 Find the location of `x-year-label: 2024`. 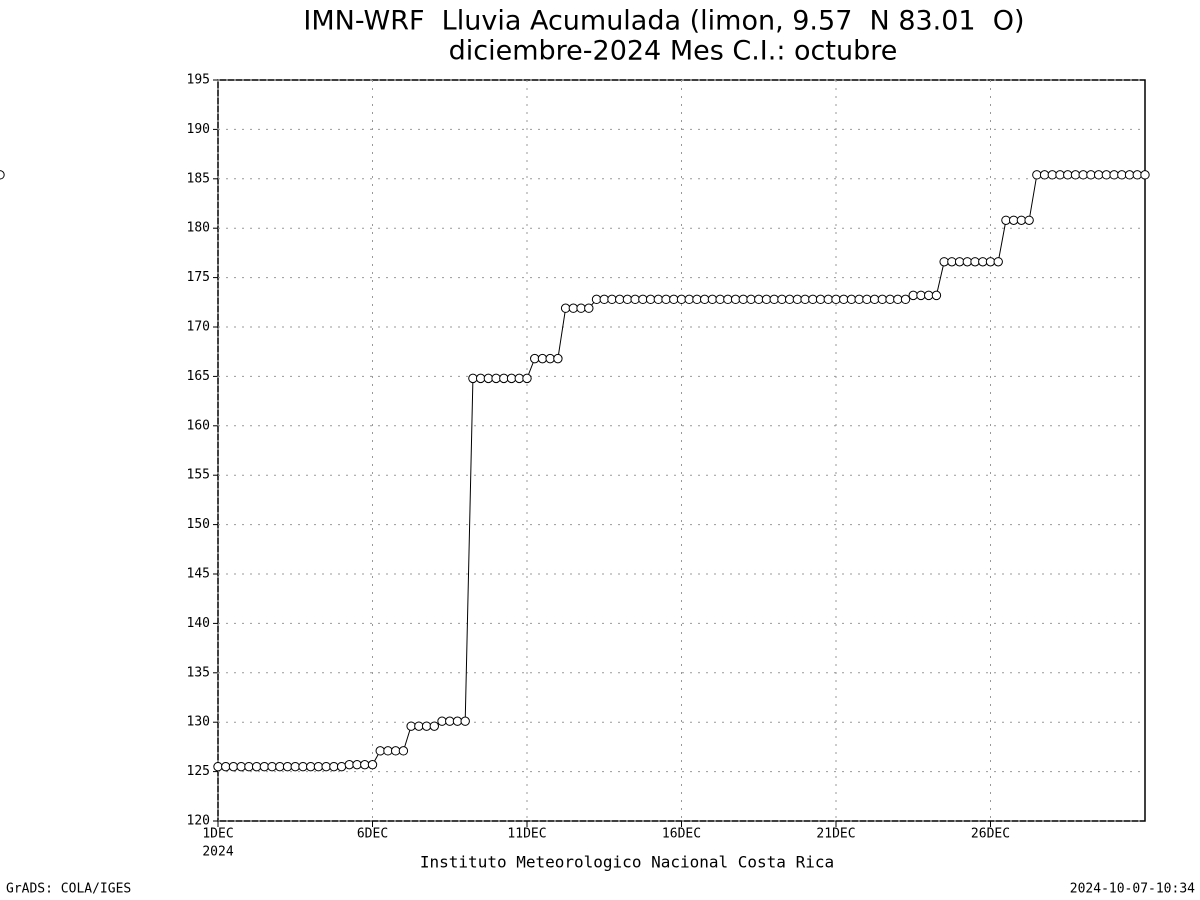

x-year-label: 2024 is located at coordinates (217, 852).